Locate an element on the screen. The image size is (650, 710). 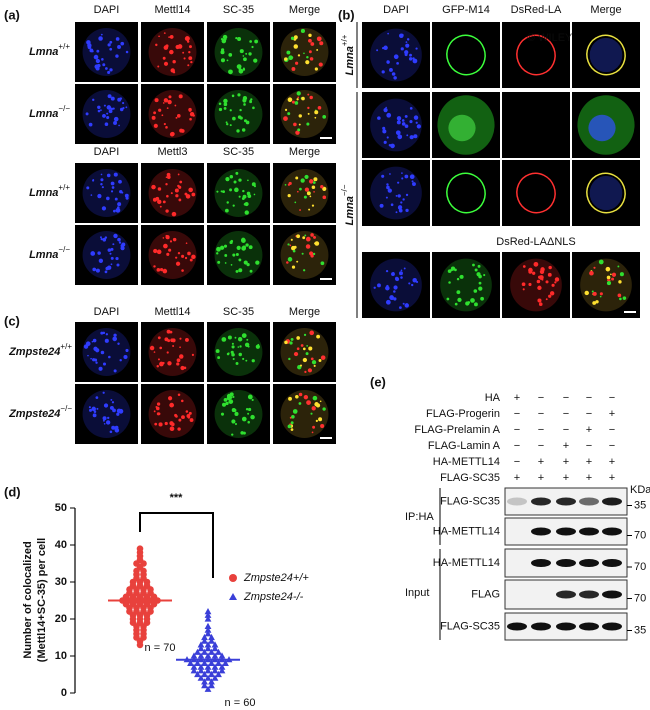
significance-bracket is located at coordinates (176, 545).